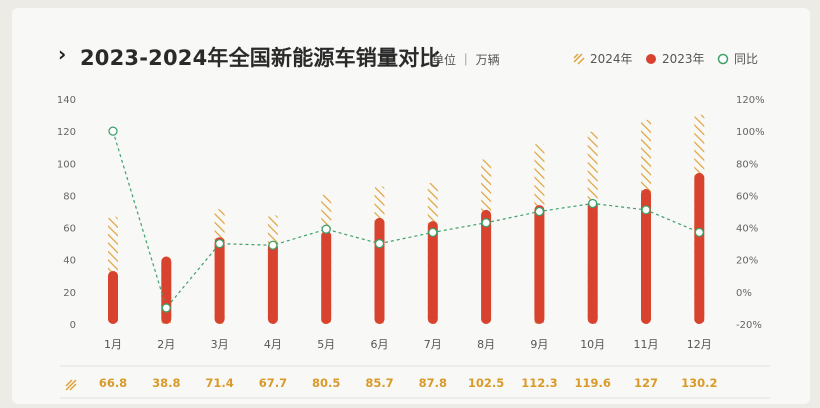 The height and width of the screenshot is (408, 820). What do you see at coordinates (113, 383) in the screenshot?
I see `value-label: 66.8` at bounding box center [113, 383].